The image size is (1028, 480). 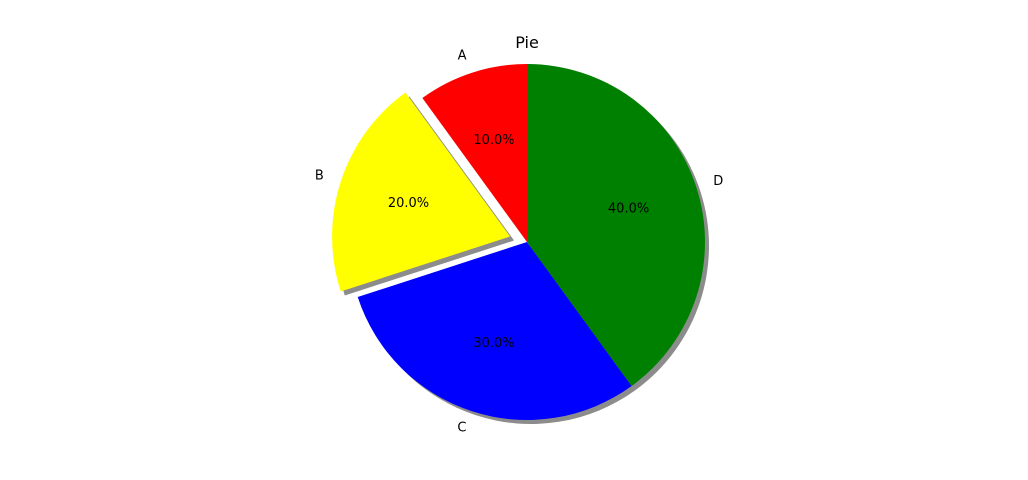 What do you see at coordinates (461, 428) in the screenshot?
I see `category-label-c: C` at bounding box center [461, 428].